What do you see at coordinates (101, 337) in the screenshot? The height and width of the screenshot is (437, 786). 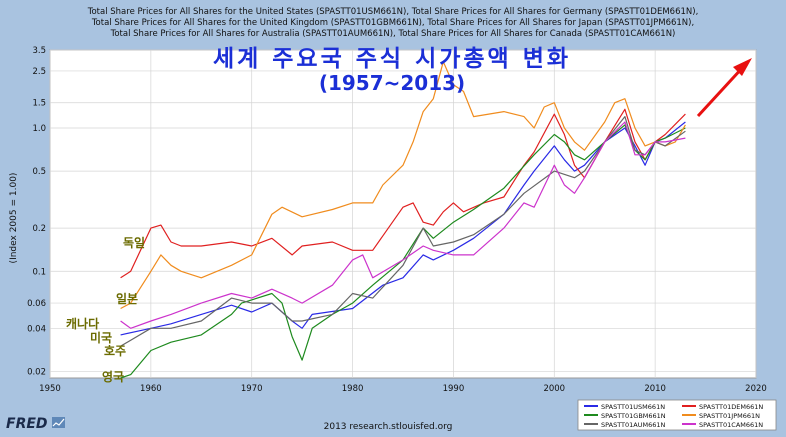 I see `country-label-usa: 미국` at bounding box center [101, 337].